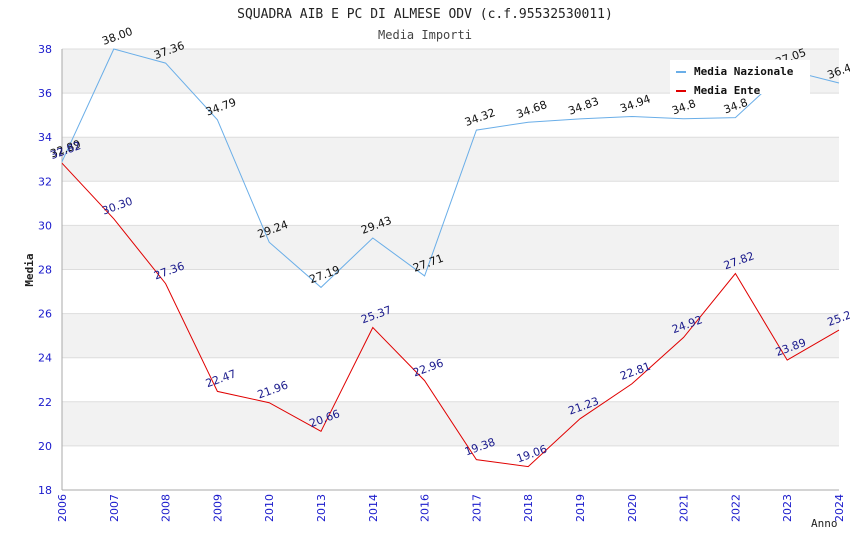 The image size is (850, 550). What do you see at coordinates (45, 358) in the screenshot?
I see `y-tick-label: 24` at bounding box center [45, 358].